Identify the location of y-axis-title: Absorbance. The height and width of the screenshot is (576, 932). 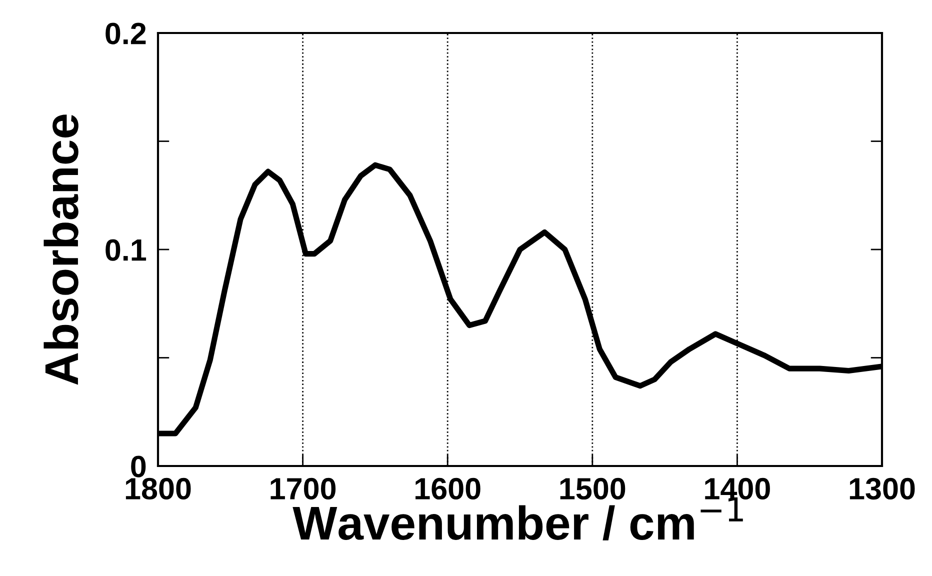
(61, 249).